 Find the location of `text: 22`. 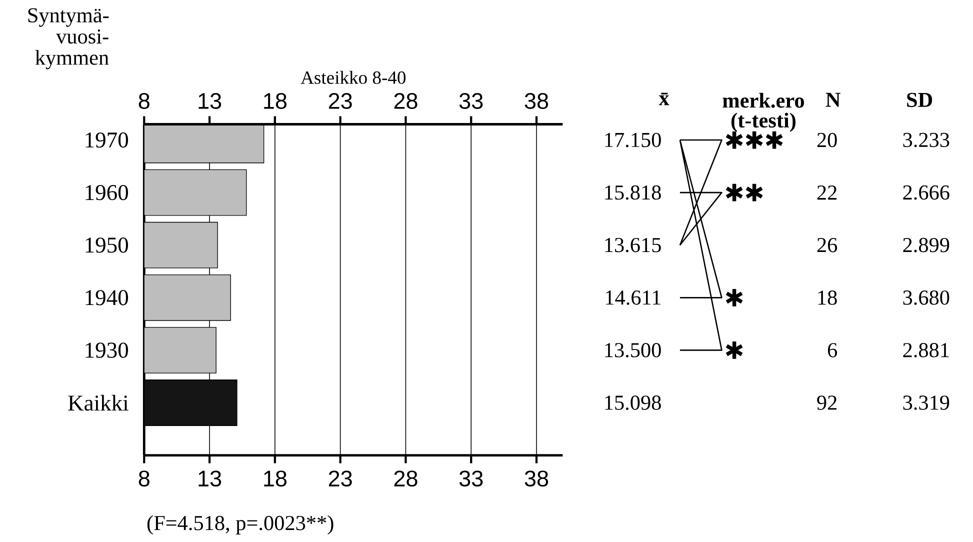

text: 22 is located at coordinates (826, 193).